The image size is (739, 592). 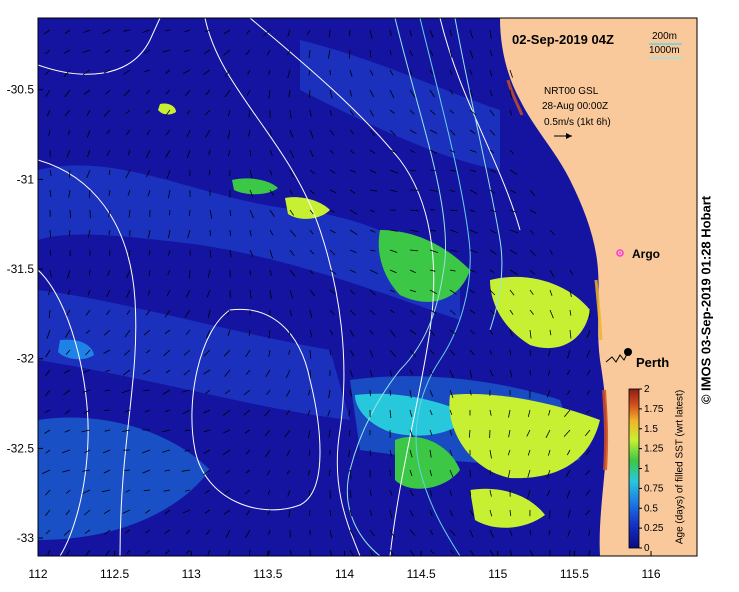 I want to click on x-tick-label: 113.5, so click(x=267, y=574).